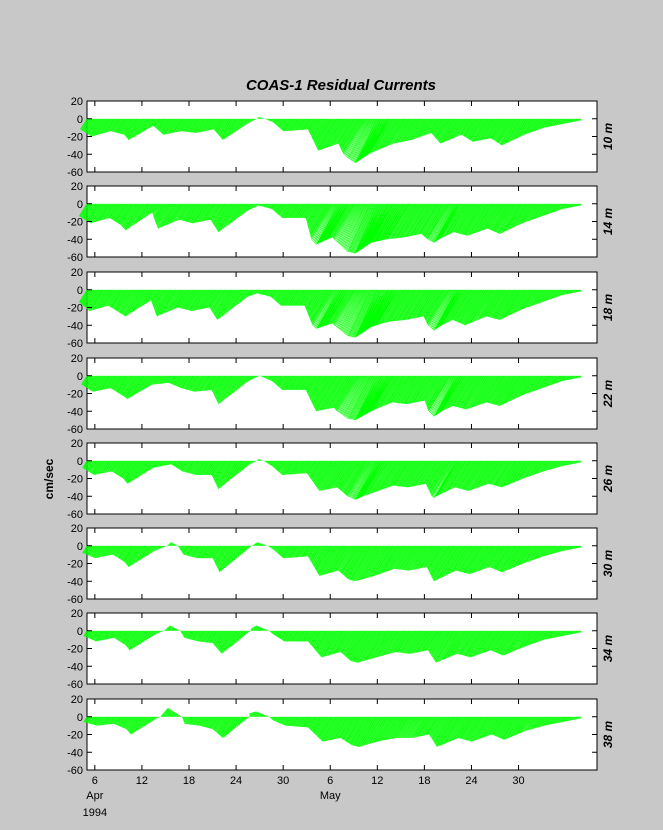 This screenshot has width=663, height=830. I want to click on panel-10m: 20 0 -20 -40 -60 10 m, so click(341, 137).